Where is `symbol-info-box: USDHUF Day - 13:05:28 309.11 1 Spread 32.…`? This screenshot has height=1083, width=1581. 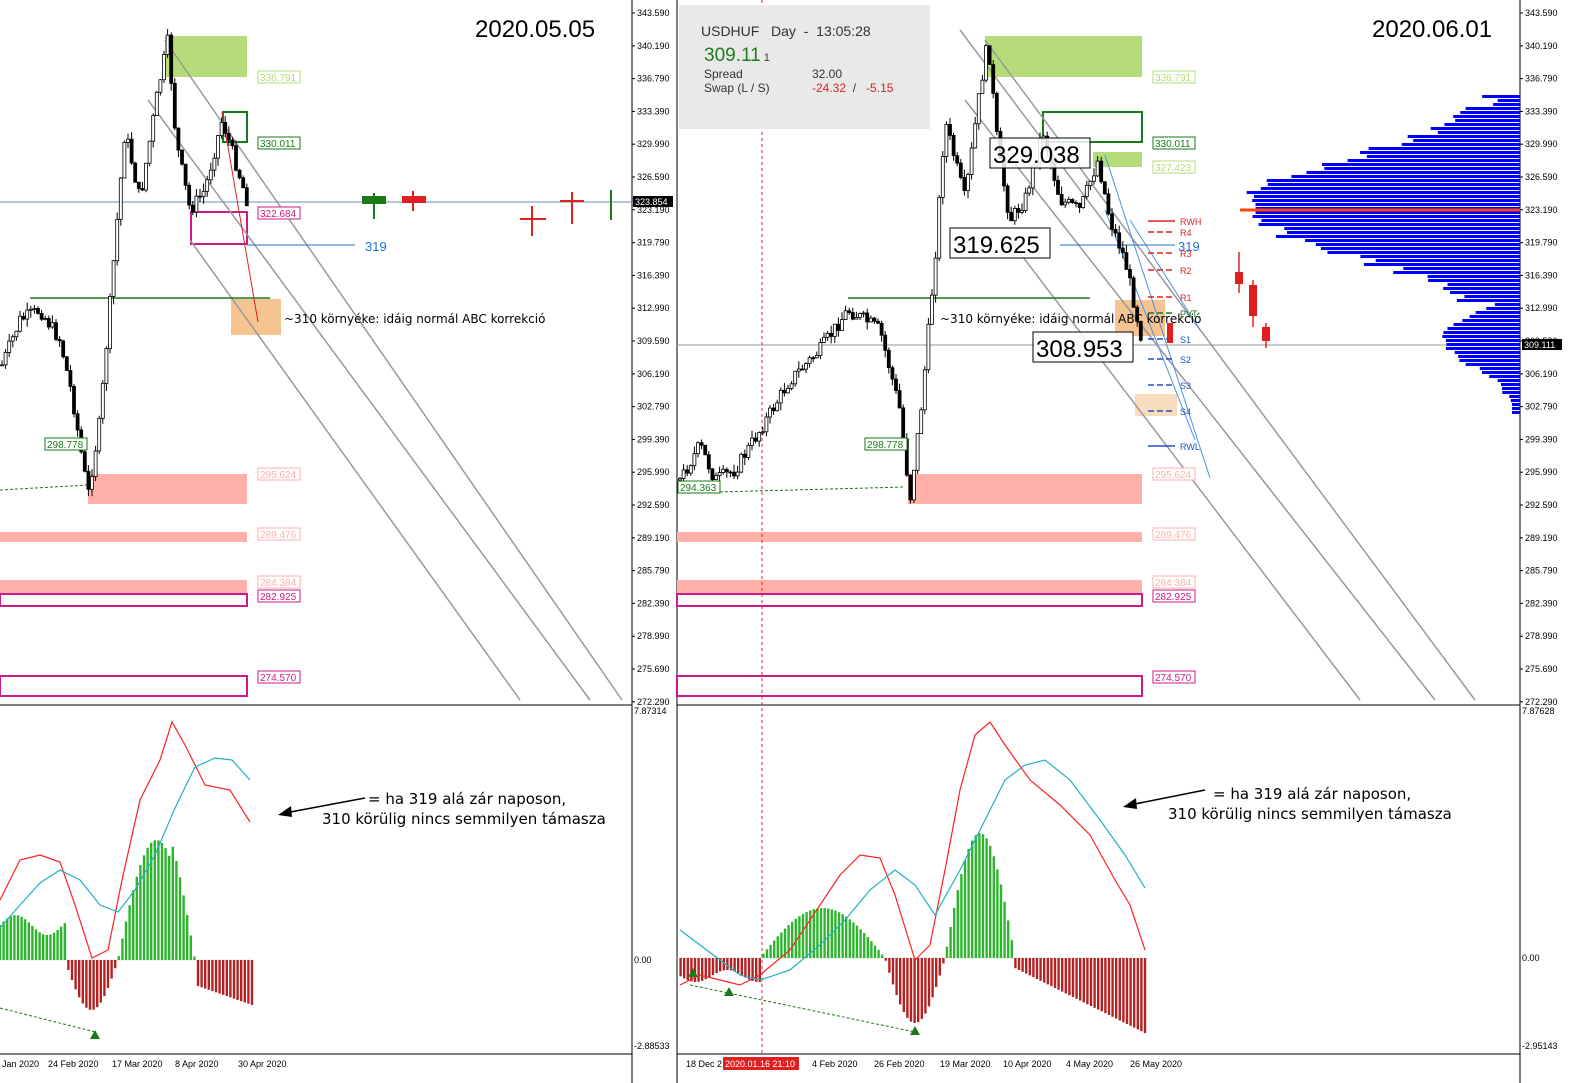 symbol-info-box: USDHUF Day - 13:05:28 309.11 1 Spread 32.… is located at coordinates (804, 67).